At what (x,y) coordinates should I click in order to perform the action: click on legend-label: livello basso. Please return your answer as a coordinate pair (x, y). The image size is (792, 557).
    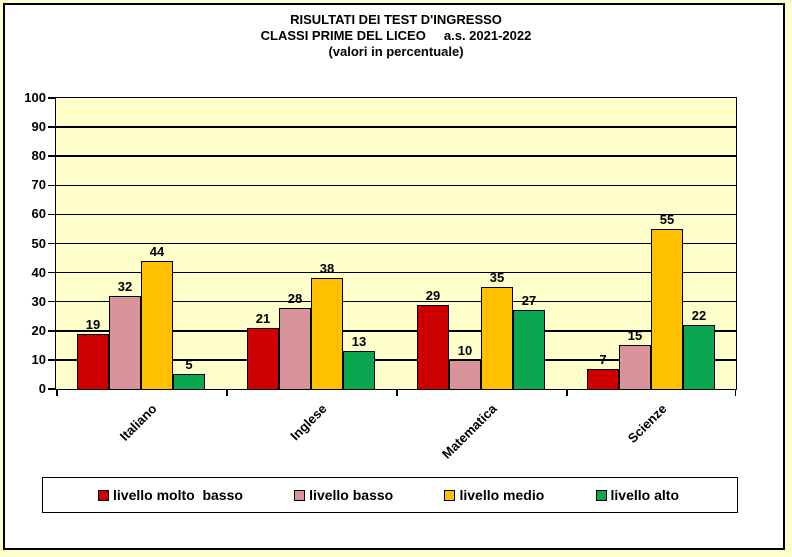
    Looking at the image, I should click on (351, 495).